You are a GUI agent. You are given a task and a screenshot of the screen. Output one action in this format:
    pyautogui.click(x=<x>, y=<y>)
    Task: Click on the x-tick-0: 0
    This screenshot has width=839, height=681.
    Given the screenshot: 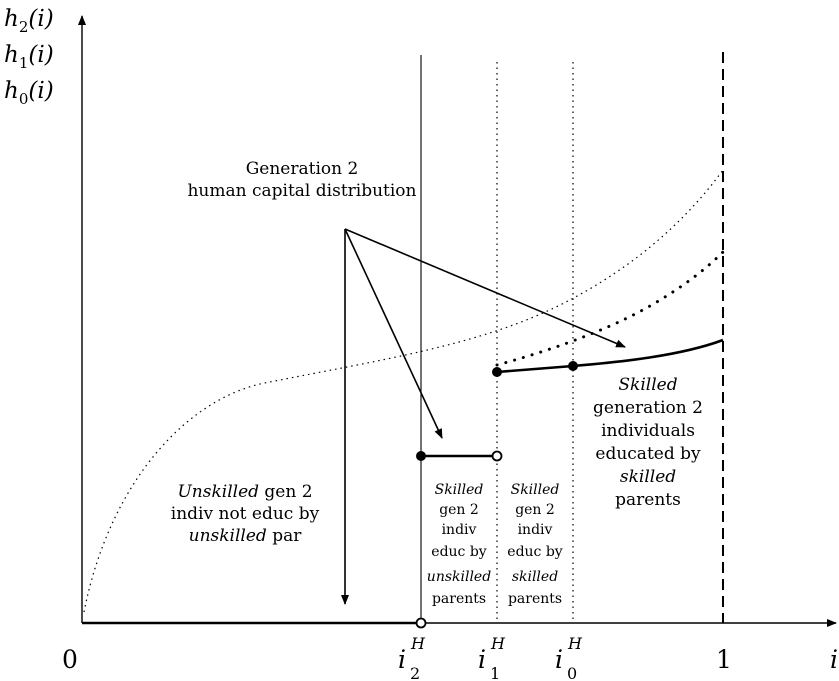 What is the action you would take?
    pyautogui.click(x=70, y=659)
    